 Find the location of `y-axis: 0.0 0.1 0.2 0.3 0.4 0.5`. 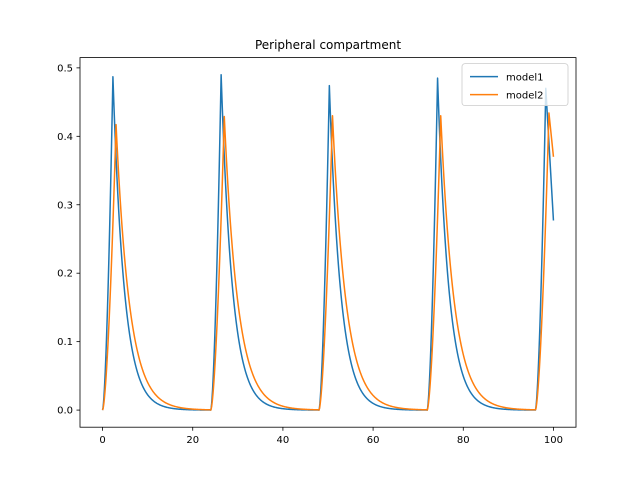

y-axis: 0.0 0.1 0.2 0.3 0.4 0.5 is located at coordinates (68, 240).